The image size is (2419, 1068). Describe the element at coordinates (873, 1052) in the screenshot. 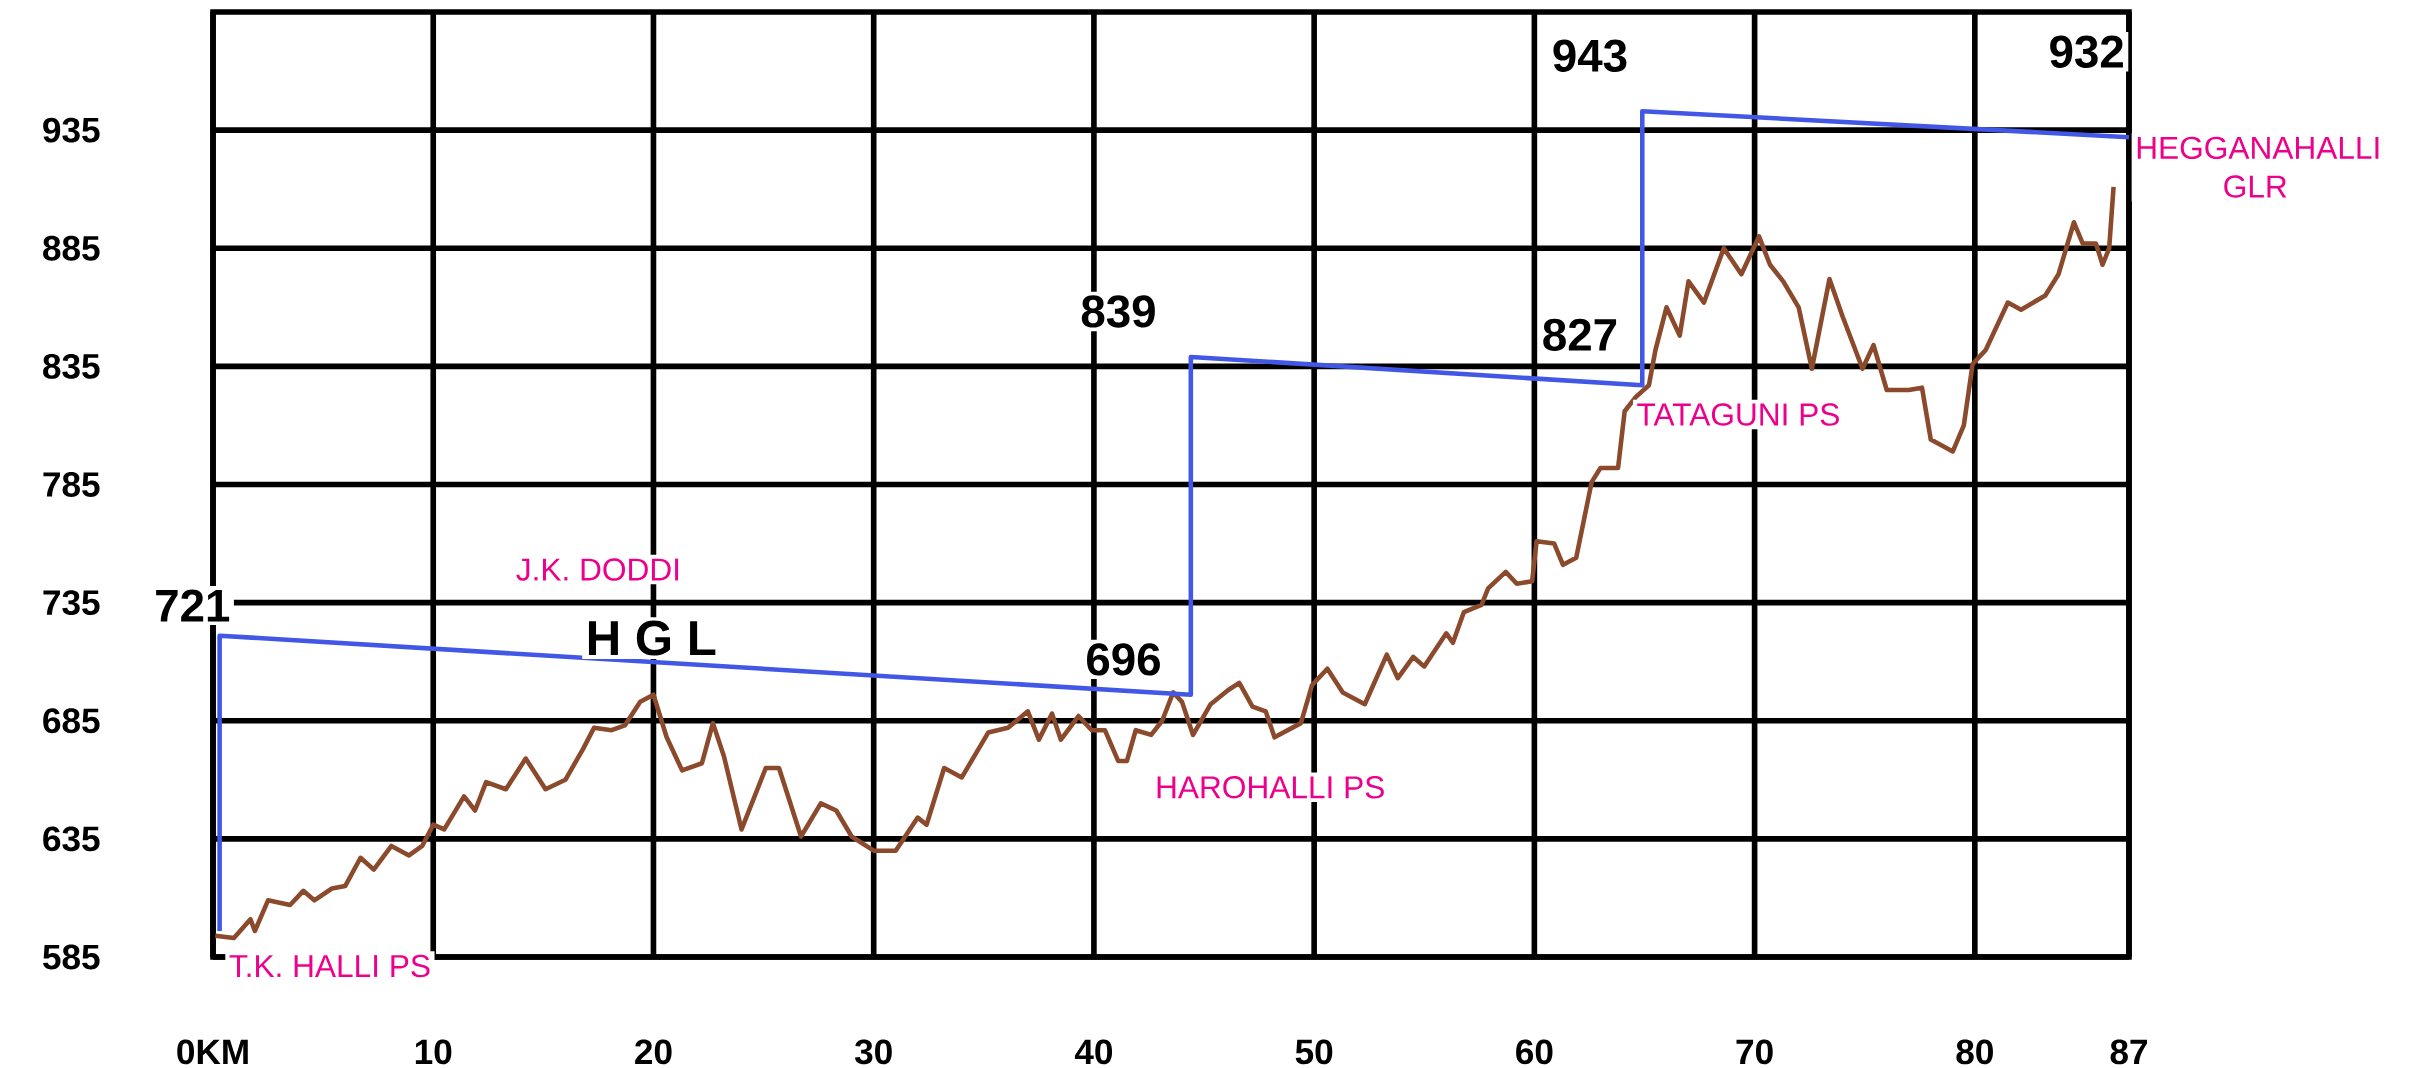

I see `x-tick-label: 30` at that location.